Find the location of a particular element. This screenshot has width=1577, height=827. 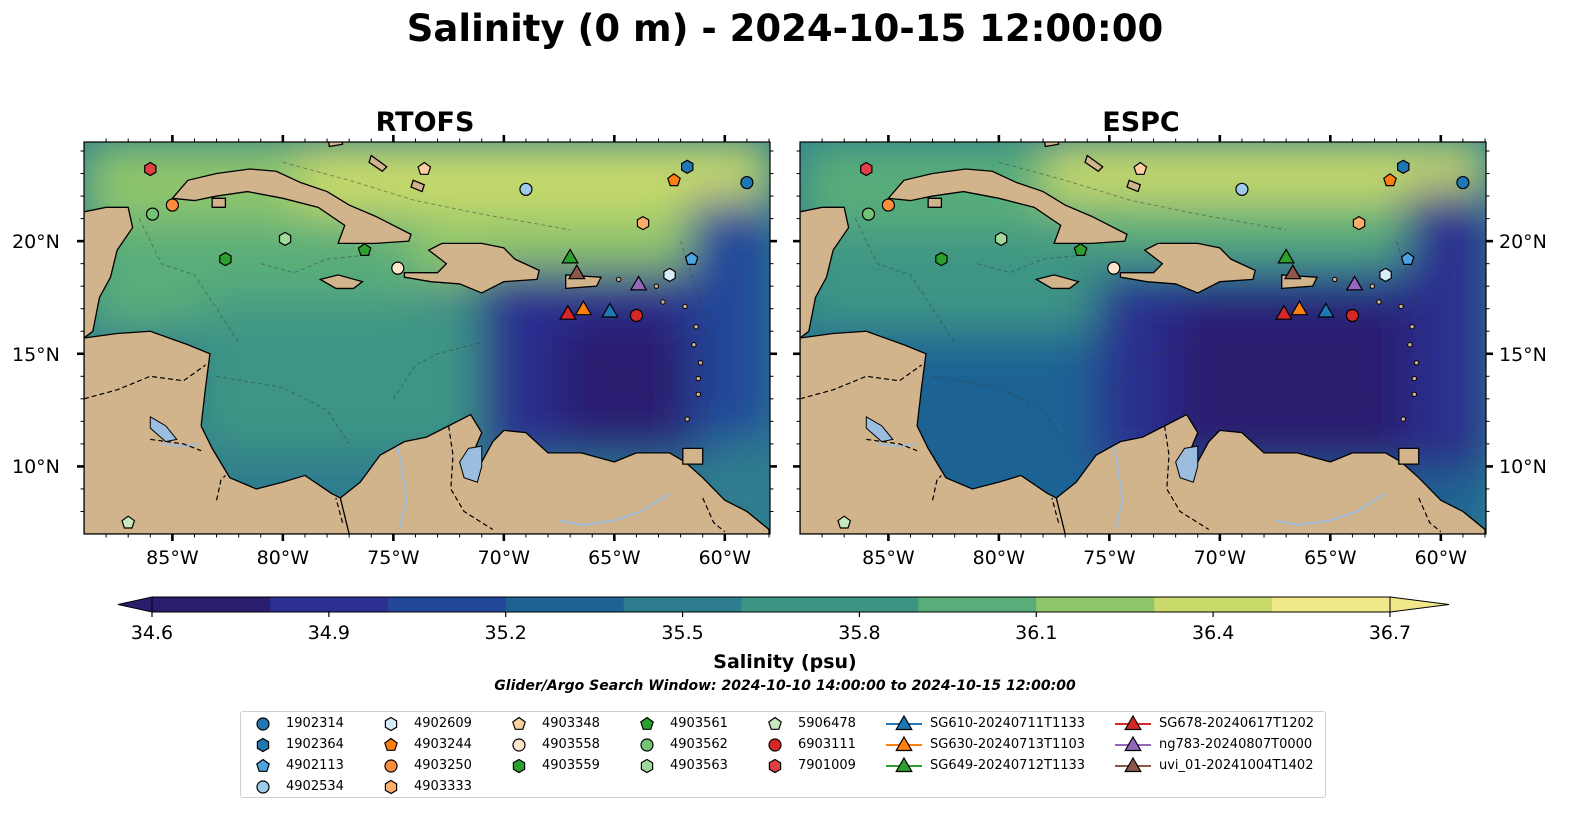

station-espc-SG630-20240713T1103 is located at coordinates (1299, 308).